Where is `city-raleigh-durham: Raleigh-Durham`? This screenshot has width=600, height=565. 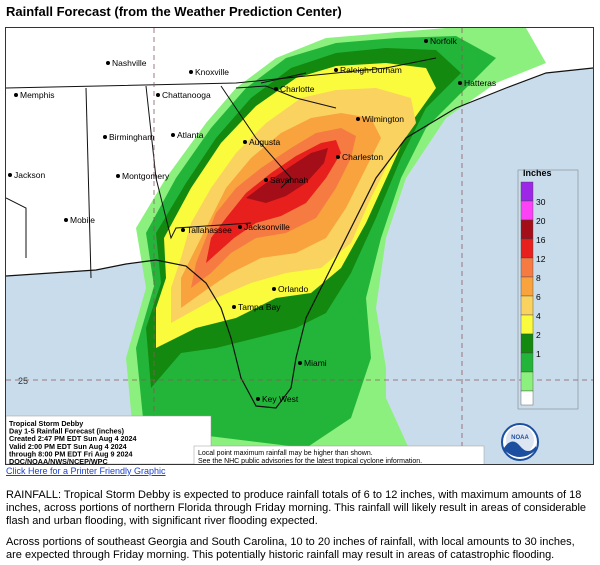
city-raleigh-durham: Raleigh-Durham is located at coordinates (368, 70).